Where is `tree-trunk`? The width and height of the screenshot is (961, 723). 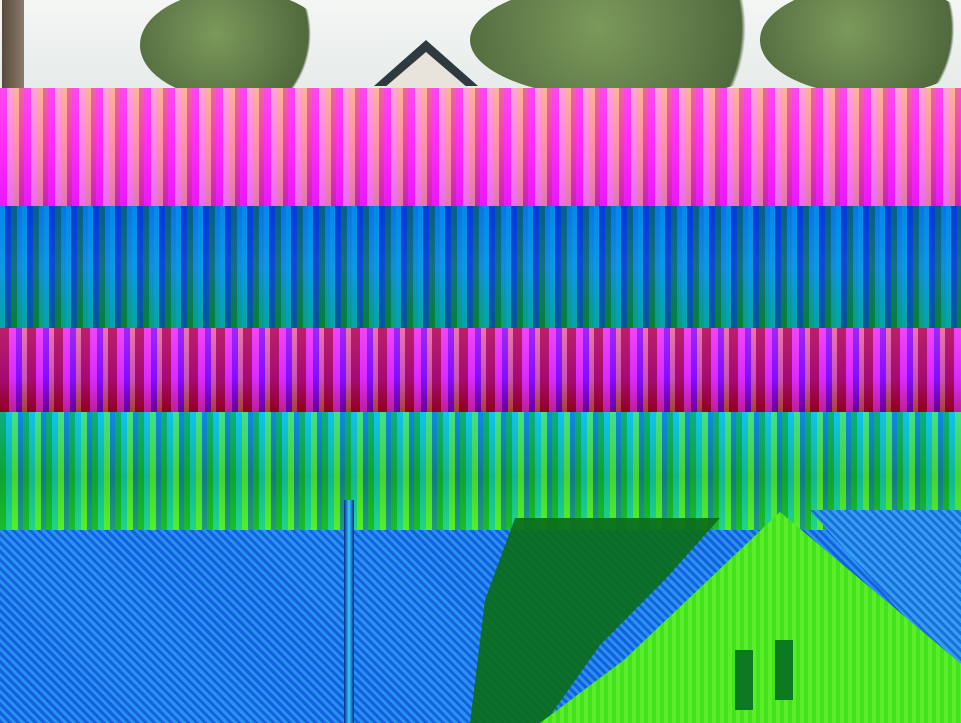
tree-trunk is located at coordinates (13, 48).